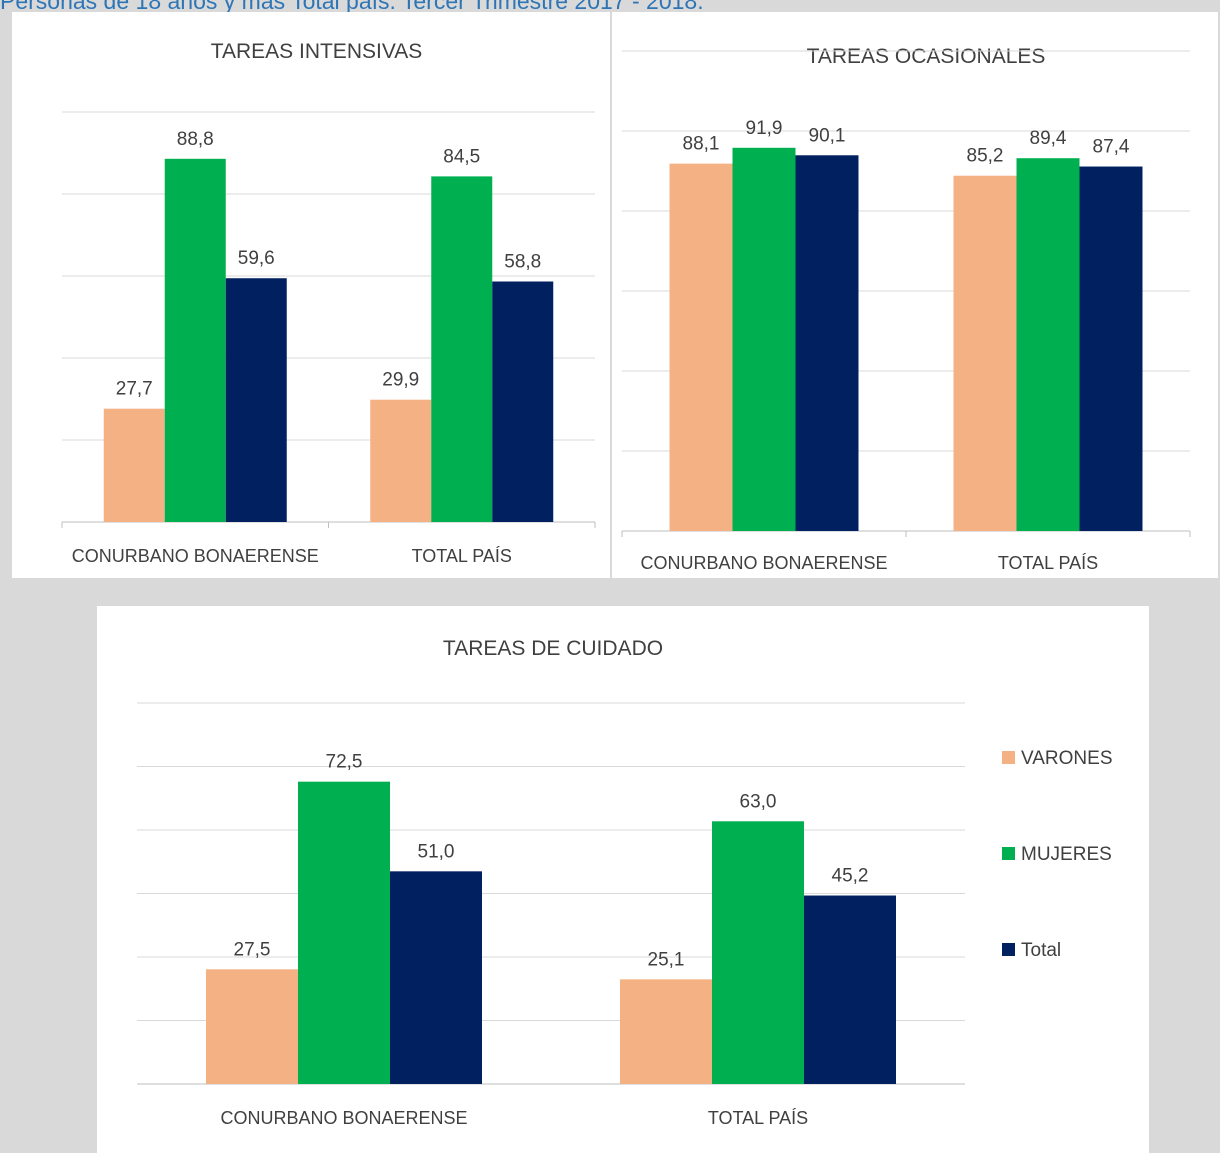  I want to click on data-label: 87,4, so click(1111, 147).